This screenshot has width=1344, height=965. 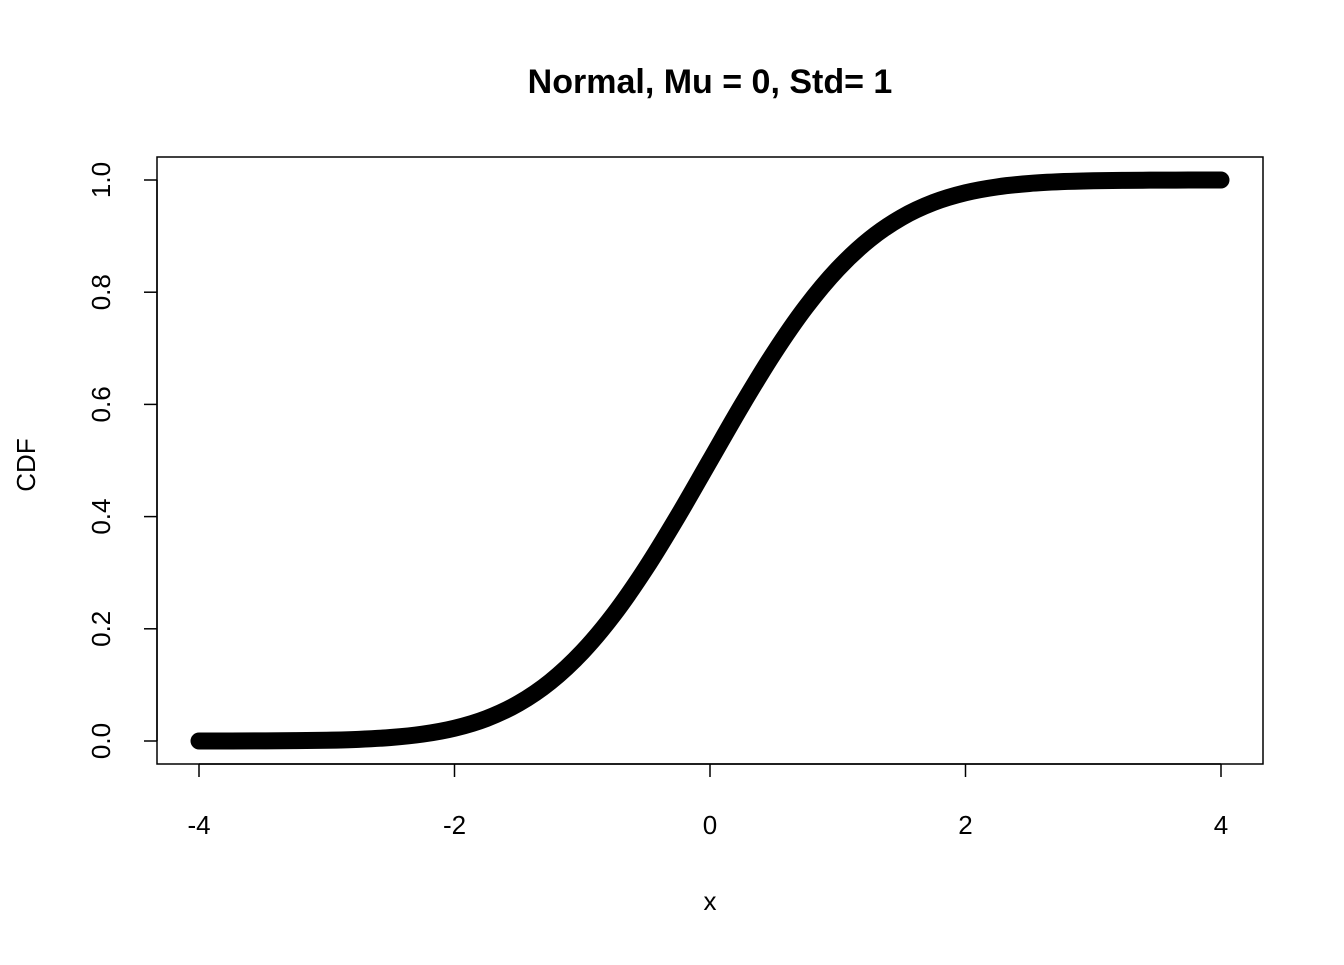 What do you see at coordinates (101, 292) in the screenshot?
I see `y-tick-label: 0.8` at bounding box center [101, 292].